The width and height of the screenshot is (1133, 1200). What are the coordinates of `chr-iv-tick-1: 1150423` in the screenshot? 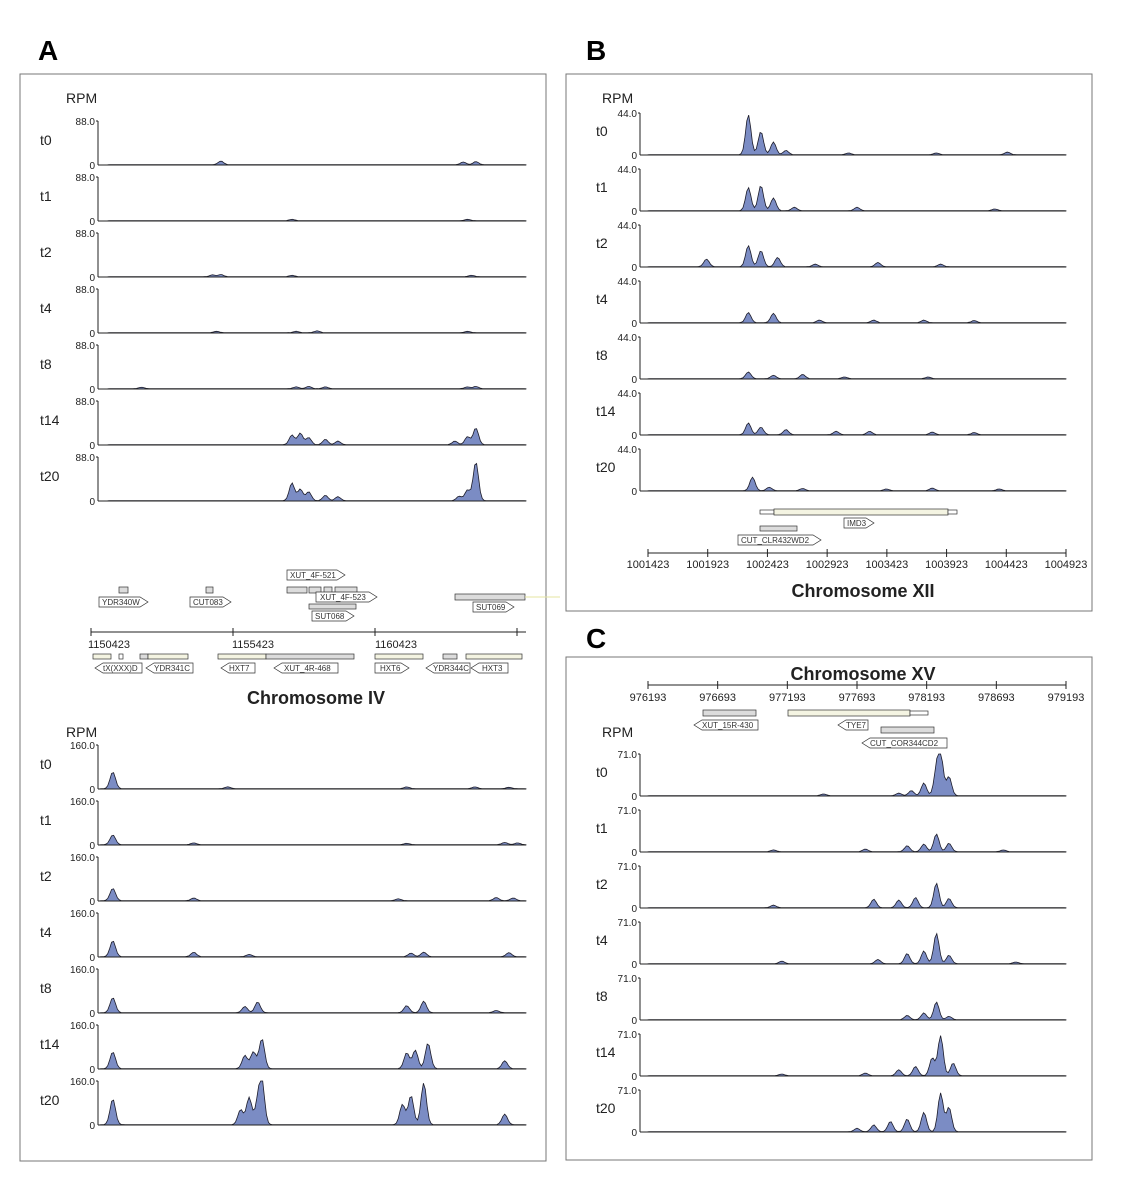 It's located at (109, 645).